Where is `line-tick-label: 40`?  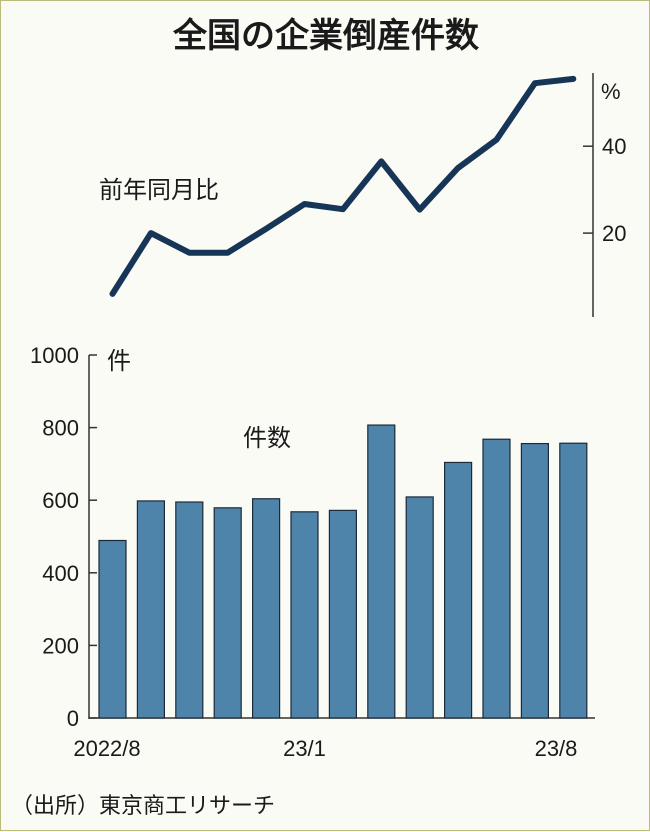 line-tick-label: 40 is located at coordinates (614, 146).